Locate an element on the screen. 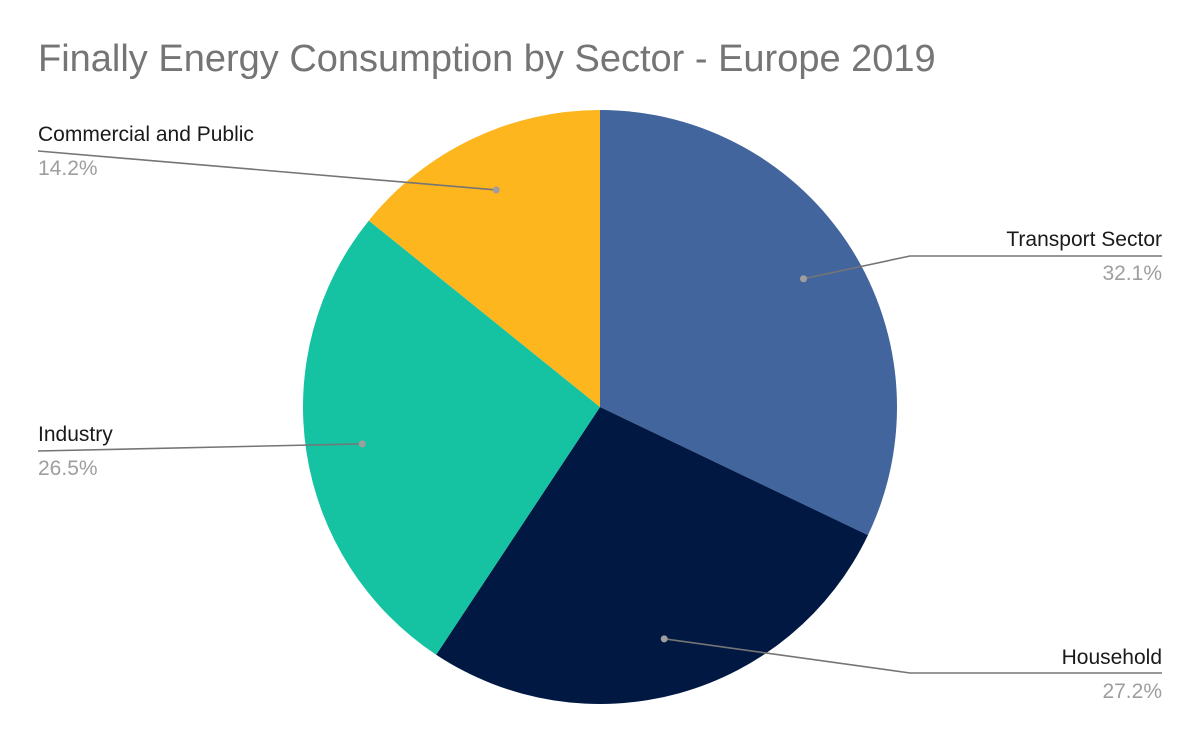 The height and width of the screenshot is (742, 1200). pie-slice-industry is located at coordinates (451, 437).